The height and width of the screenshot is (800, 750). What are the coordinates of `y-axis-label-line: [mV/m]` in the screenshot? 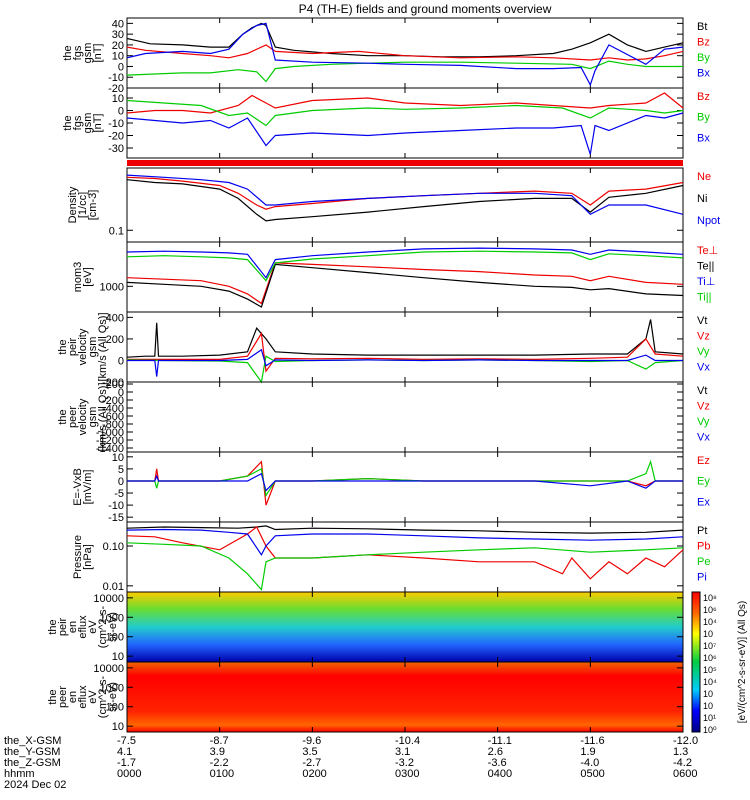 It's located at (88, 487).